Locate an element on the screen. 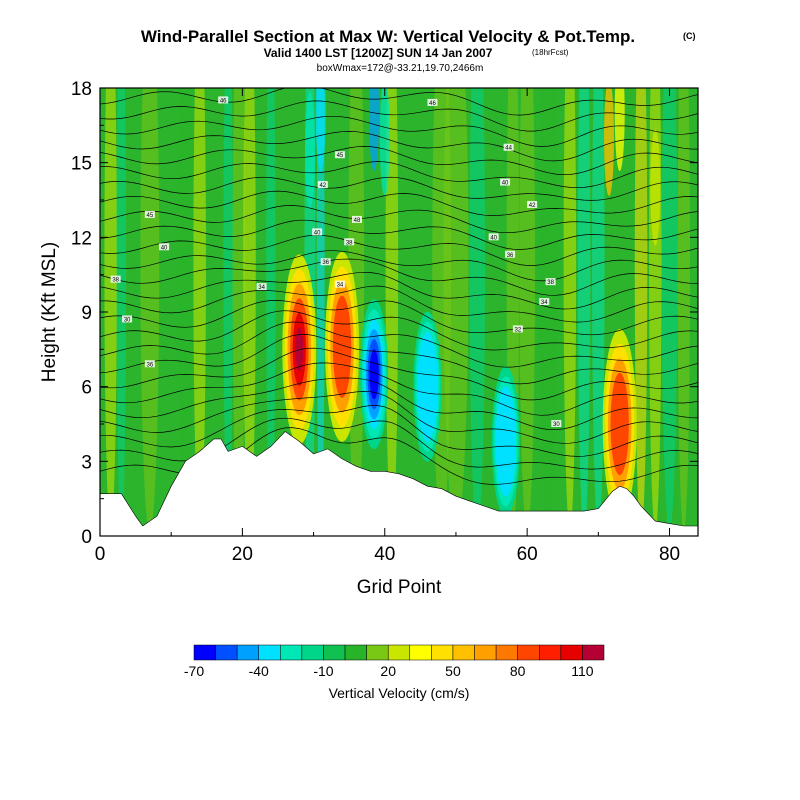 This screenshot has height=800, width=800. colorbar-tick-label: -70 is located at coordinates (194, 671).